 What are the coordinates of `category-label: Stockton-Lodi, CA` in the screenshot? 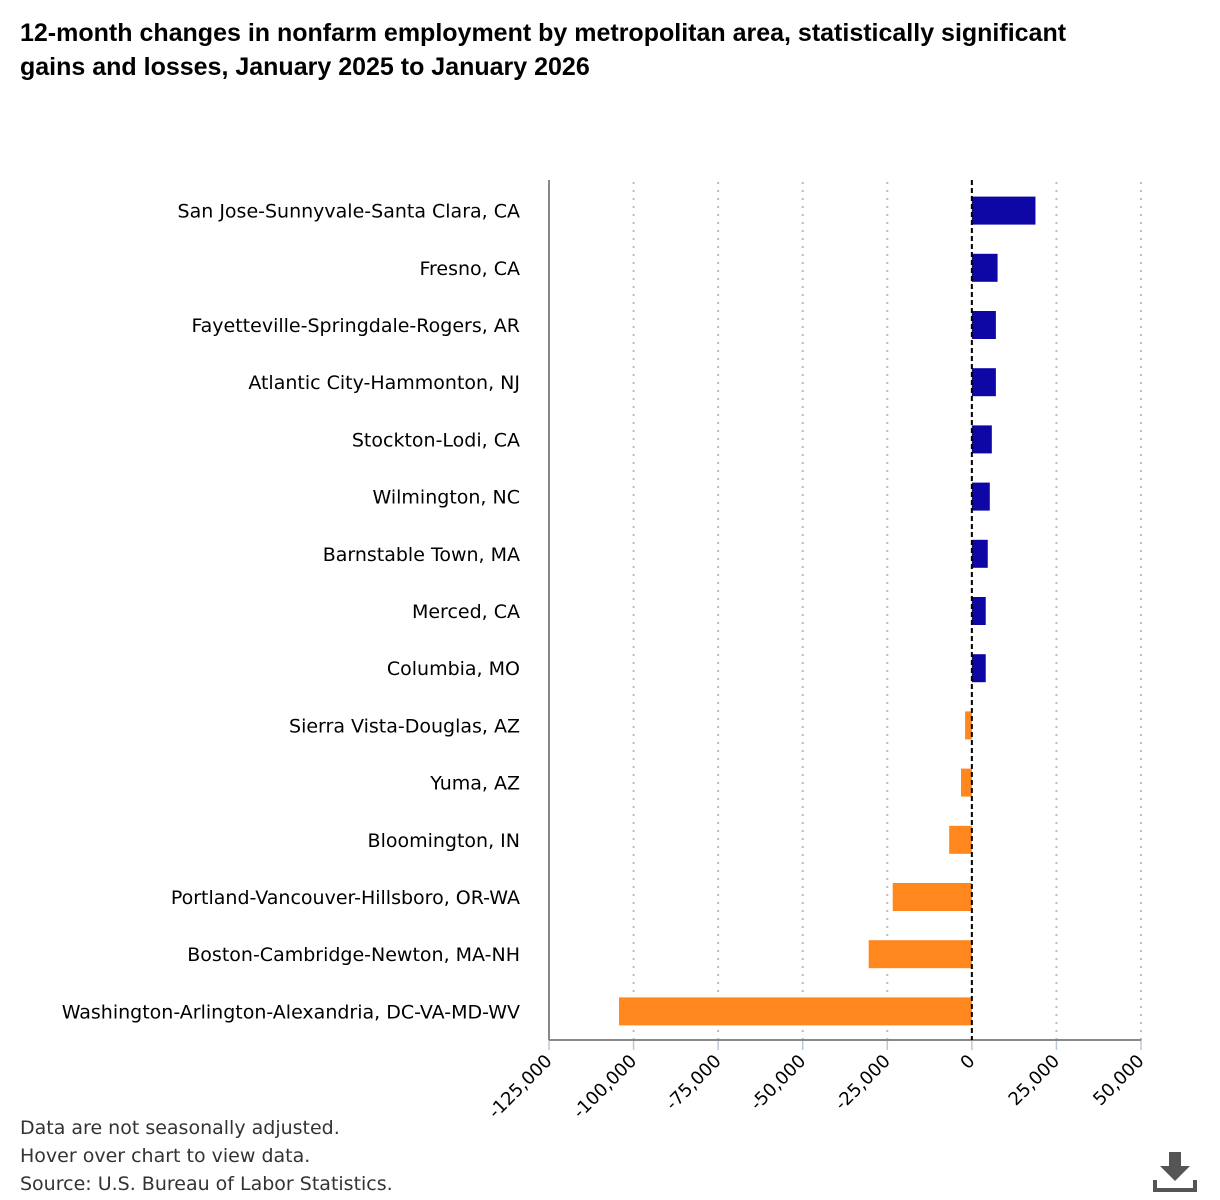 It's located at (436, 440).